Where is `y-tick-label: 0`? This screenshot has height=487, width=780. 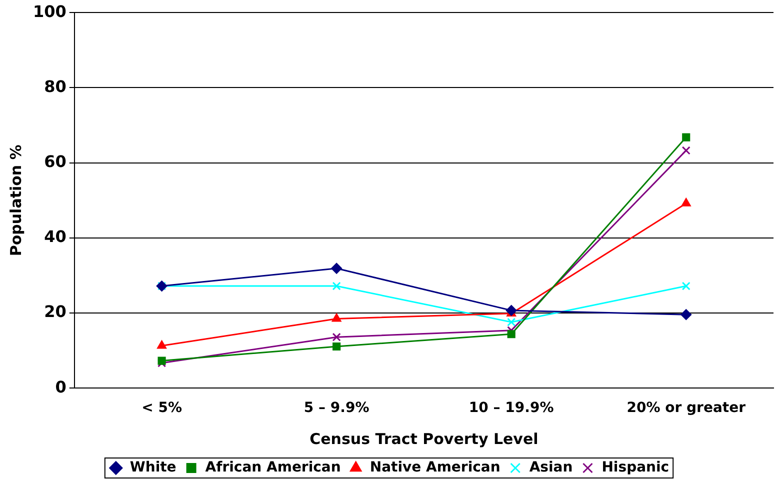
y-tick-label: 0 is located at coordinates (60, 386).